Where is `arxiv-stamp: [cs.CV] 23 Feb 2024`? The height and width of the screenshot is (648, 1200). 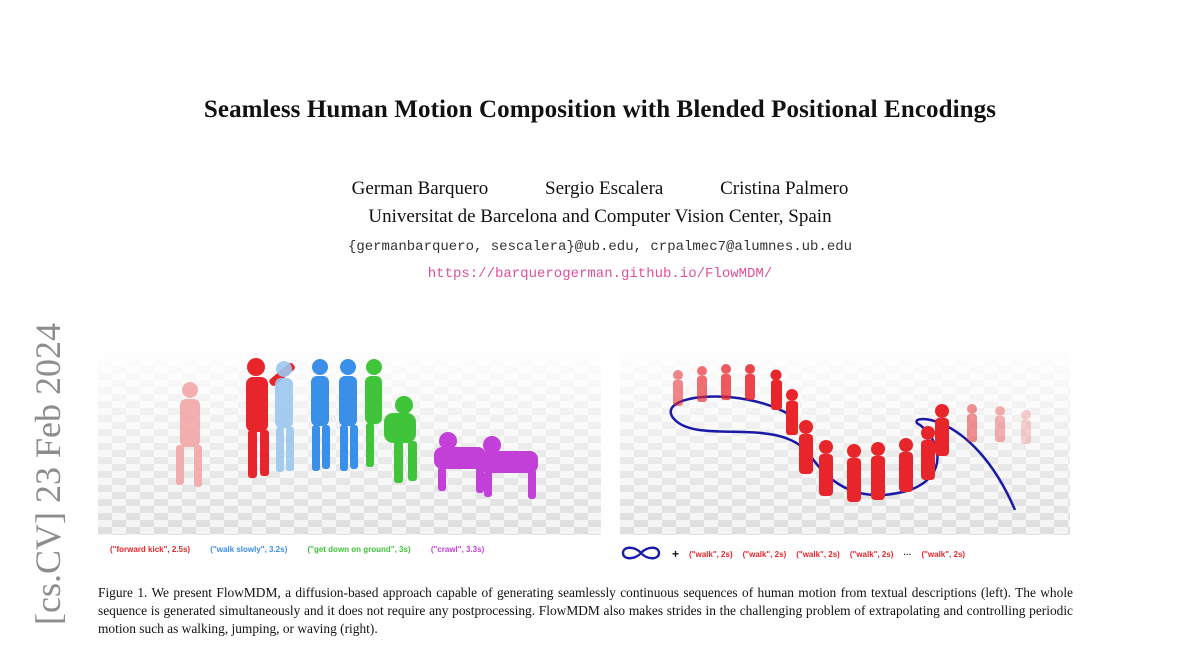
arxiv-stamp: [cs.CV] 23 Feb 2024 is located at coordinates (48, 474).